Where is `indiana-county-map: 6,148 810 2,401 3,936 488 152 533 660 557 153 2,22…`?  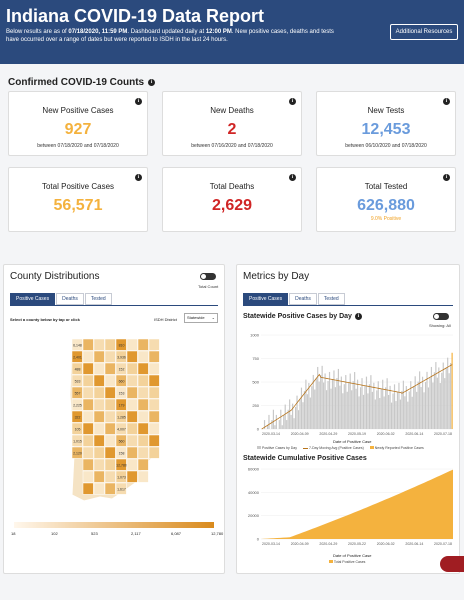 indiana-county-map: 6,148 810 2,401 3,936 488 152 533 660 557 153 2,22… is located at coordinates (114, 420).